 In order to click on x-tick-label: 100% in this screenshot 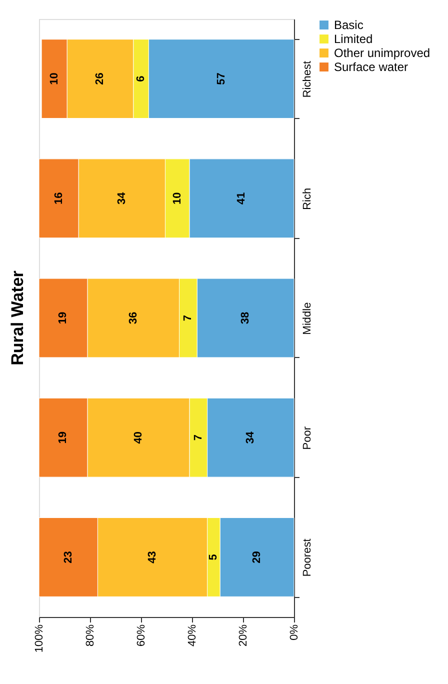, I will do `click(40, 638)`.